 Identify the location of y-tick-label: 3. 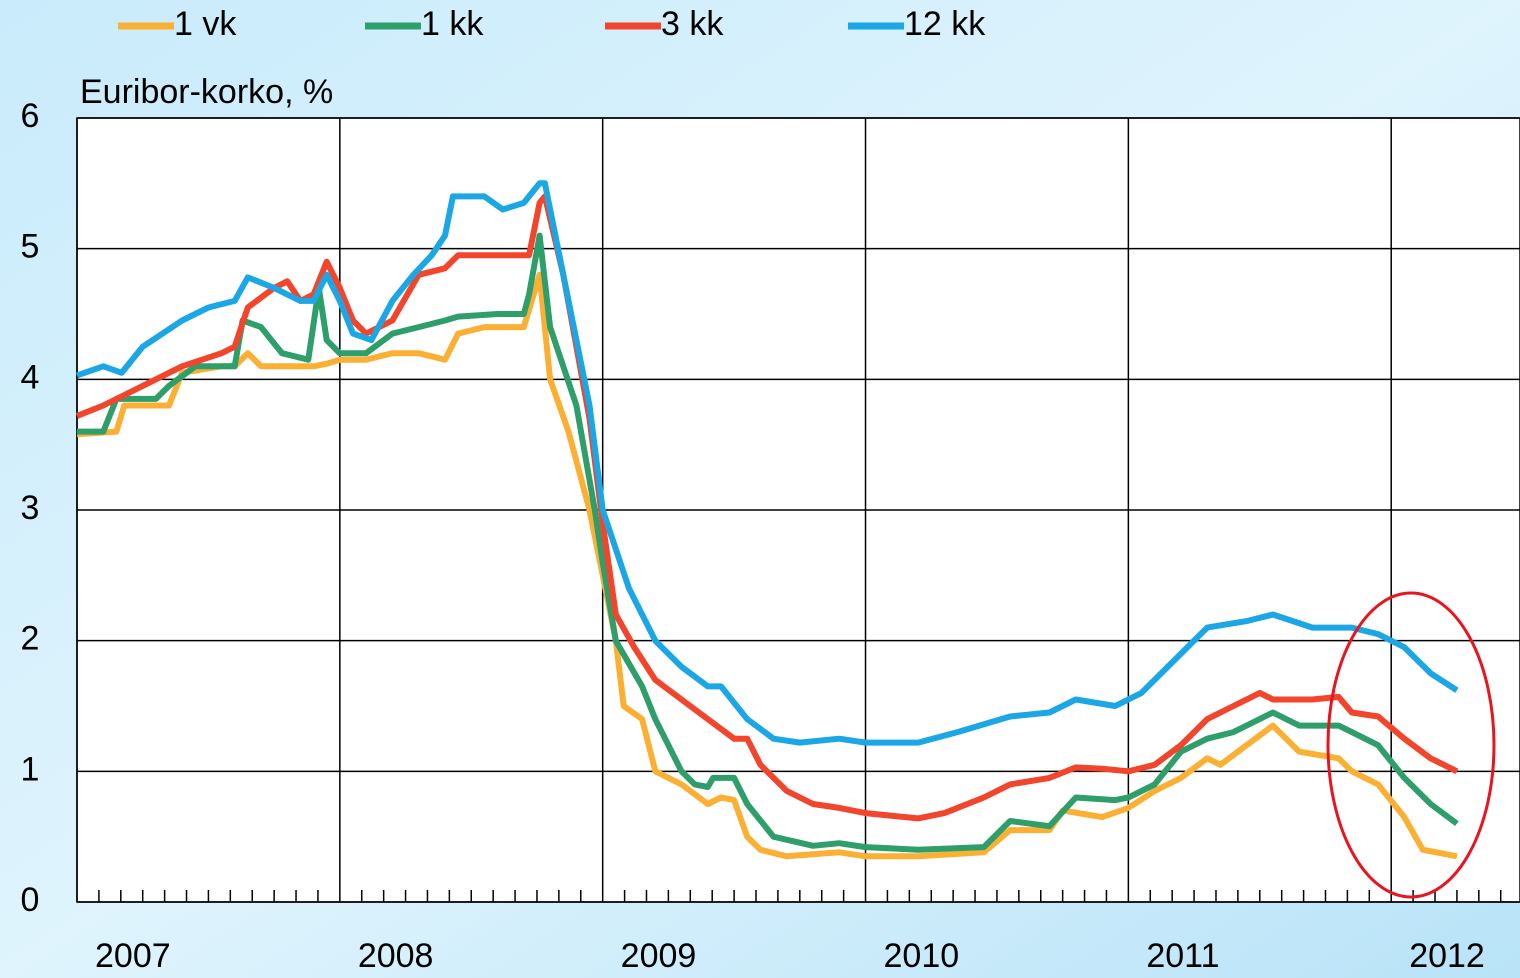
(30, 508).